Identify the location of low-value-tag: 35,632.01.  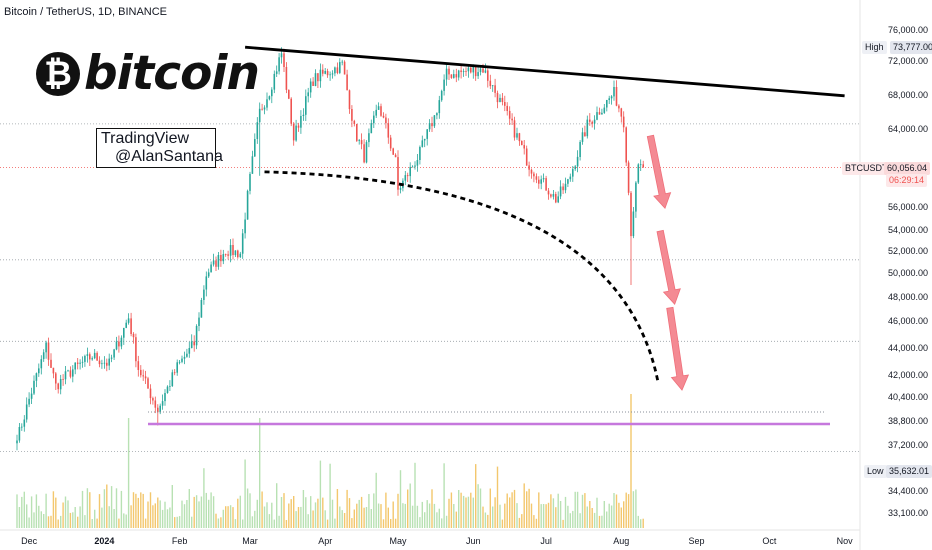
(909, 471).